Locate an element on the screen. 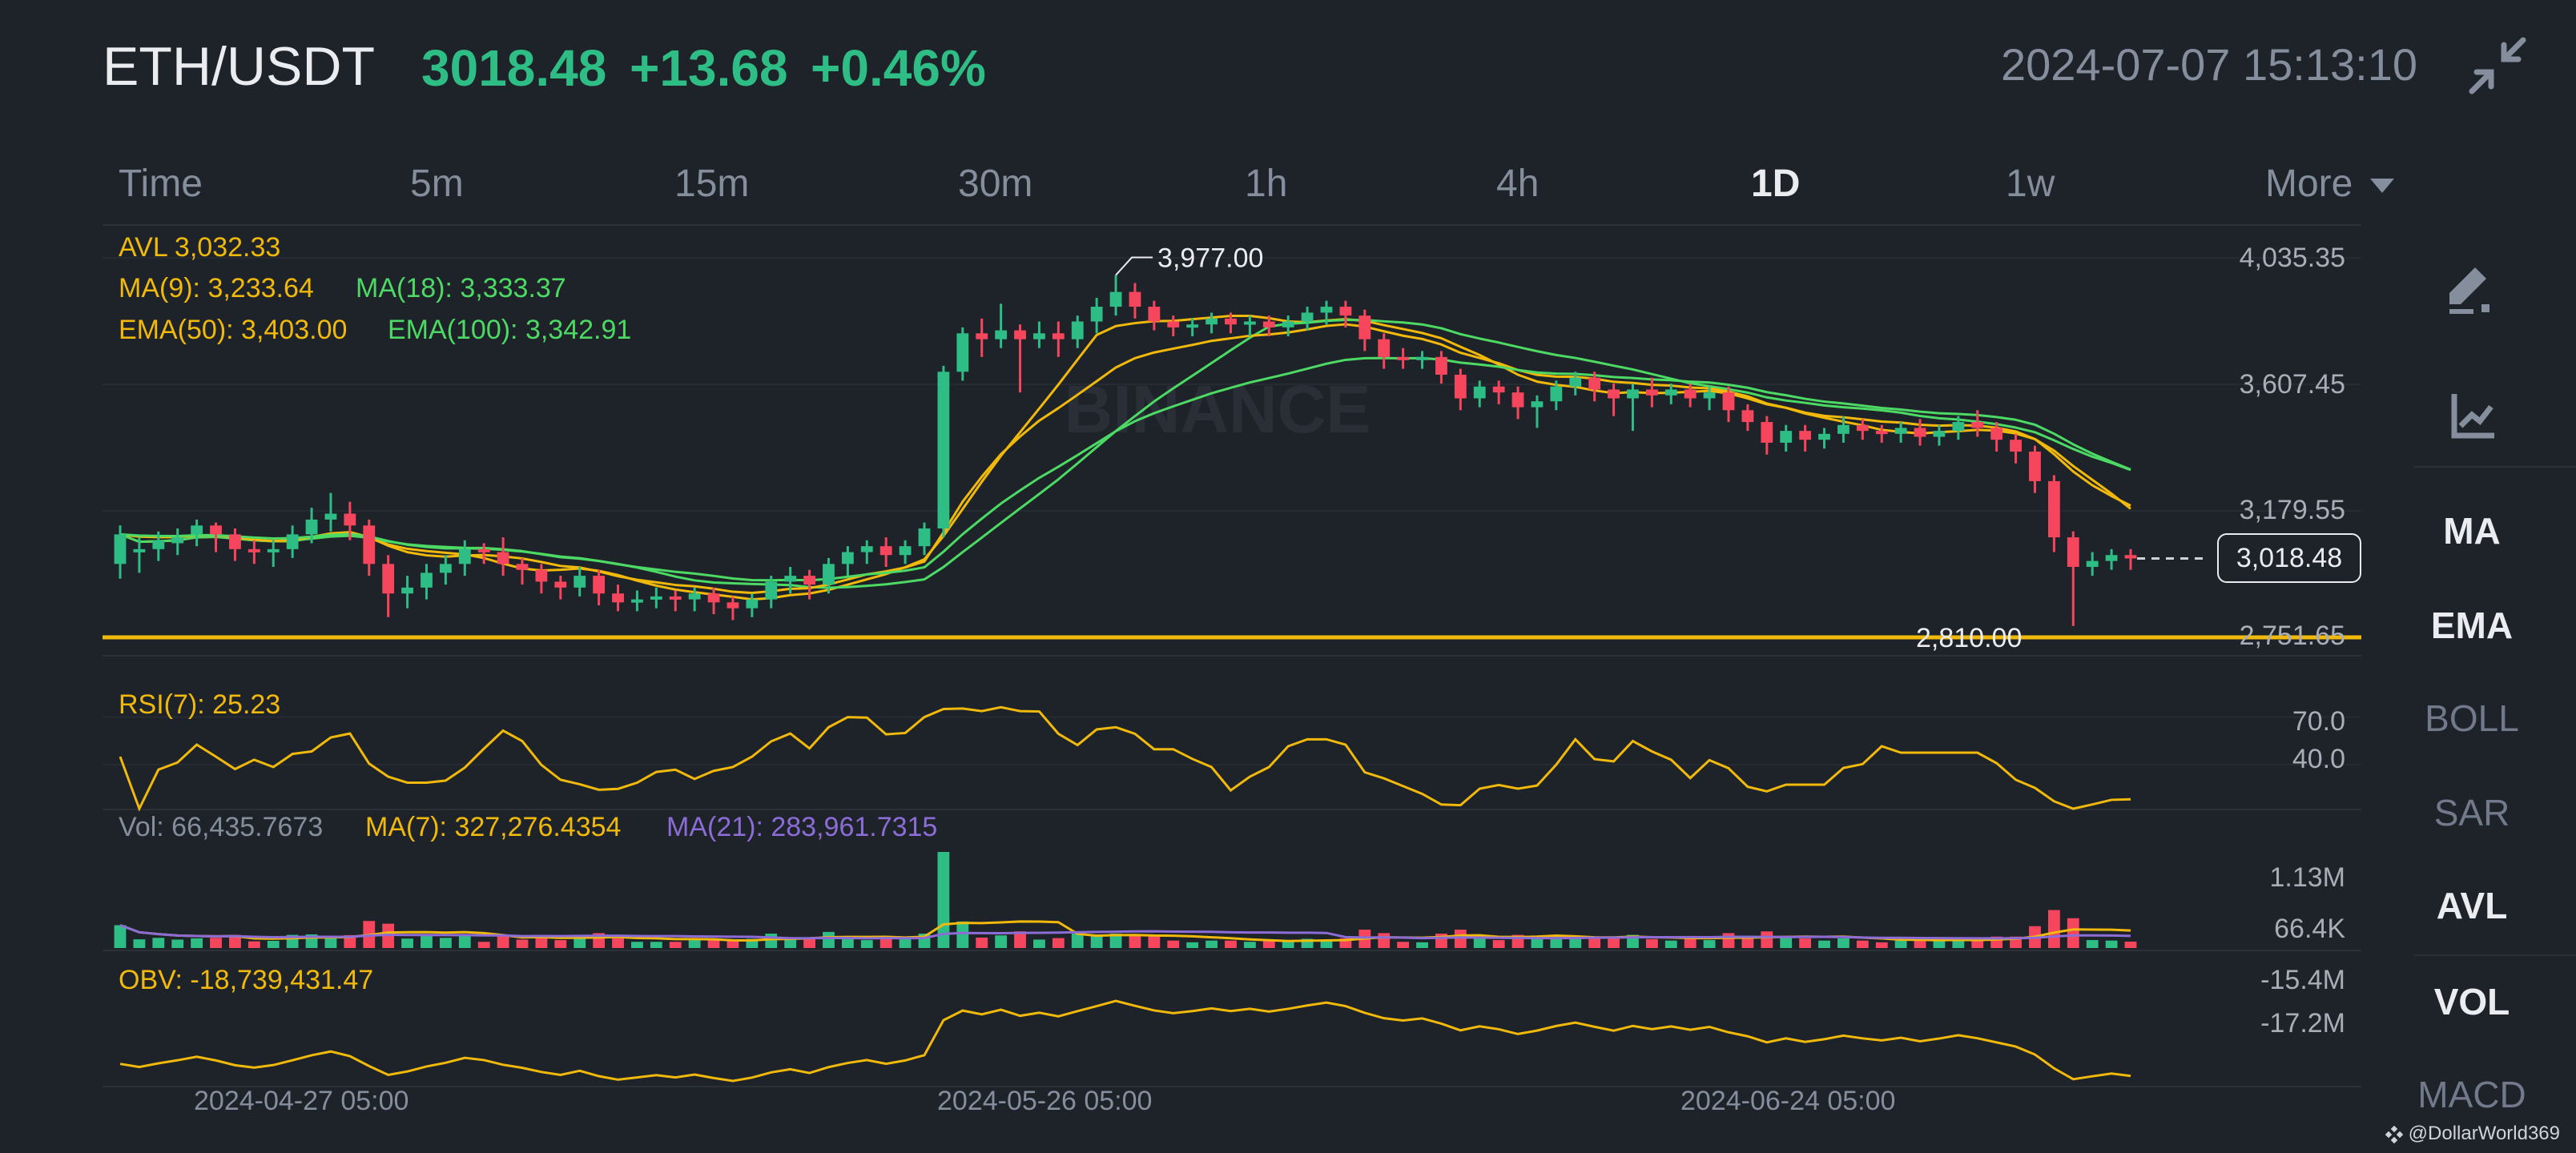  volume-value: Vol: 66,435.7673 is located at coordinates (222, 827).